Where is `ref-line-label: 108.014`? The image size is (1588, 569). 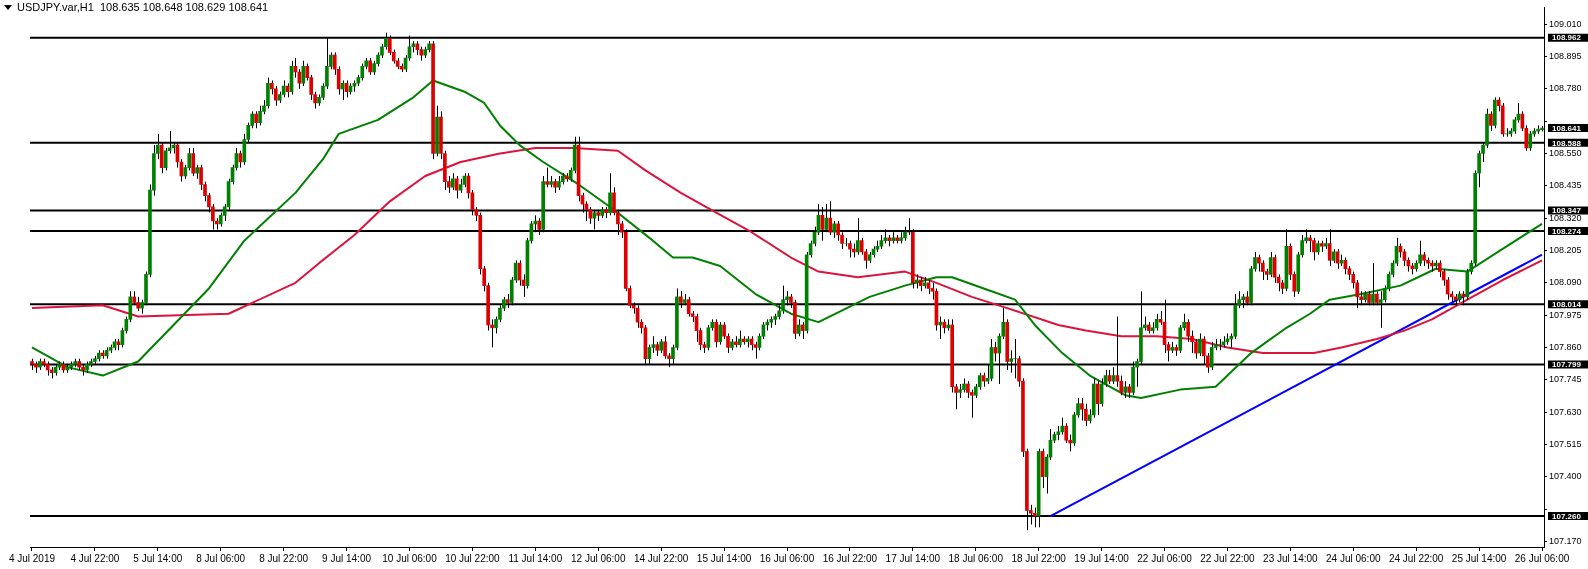 ref-line-label: 108.014 is located at coordinates (1567, 304).